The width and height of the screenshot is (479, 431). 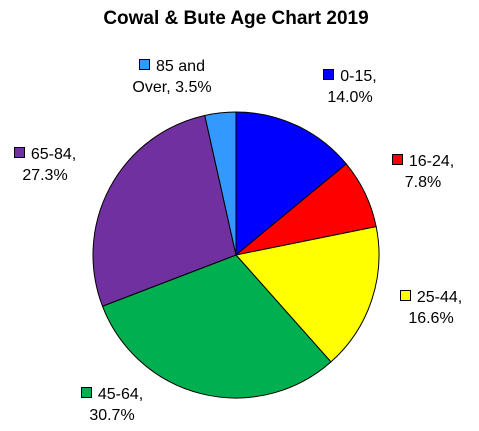 I want to click on label-text: 0-15, 14.0%, so click(x=352, y=87).